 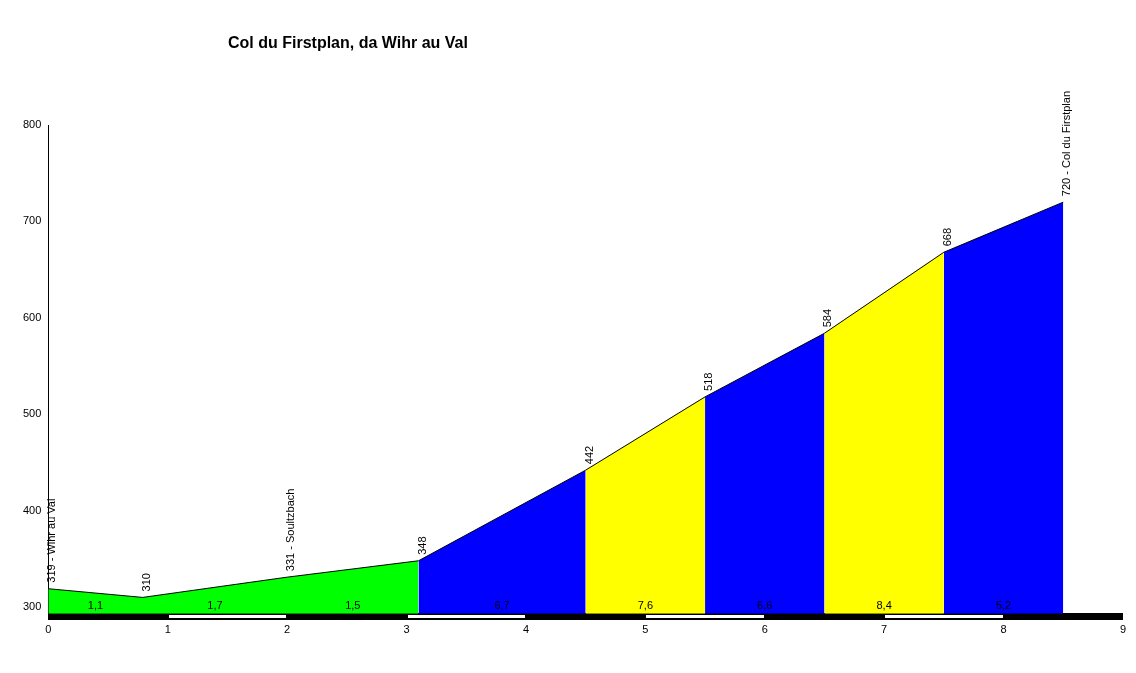 What do you see at coordinates (1003, 629) in the screenshot?
I see `x-tick-label: 8` at bounding box center [1003, 629].